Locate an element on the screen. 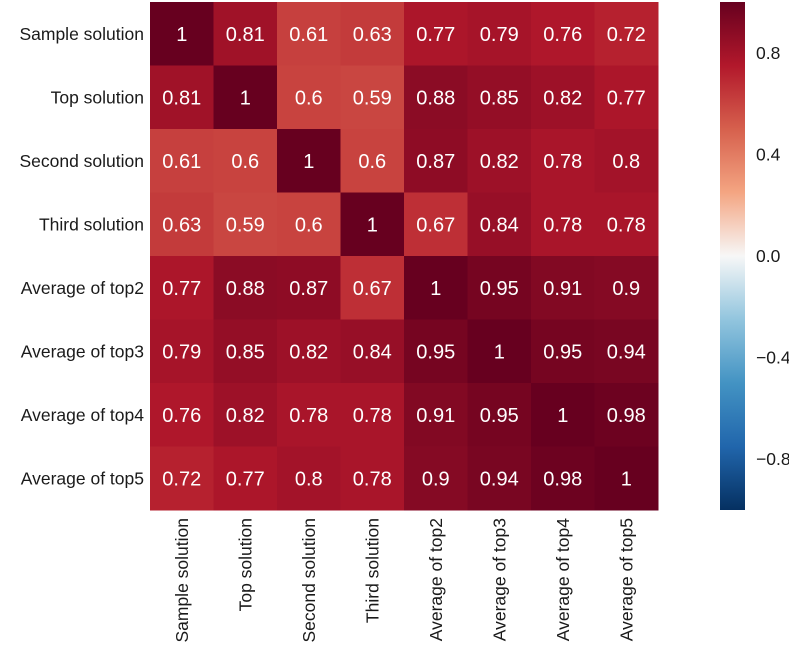  cell-value-label: 0.94 is located at coordinates (499, 479).